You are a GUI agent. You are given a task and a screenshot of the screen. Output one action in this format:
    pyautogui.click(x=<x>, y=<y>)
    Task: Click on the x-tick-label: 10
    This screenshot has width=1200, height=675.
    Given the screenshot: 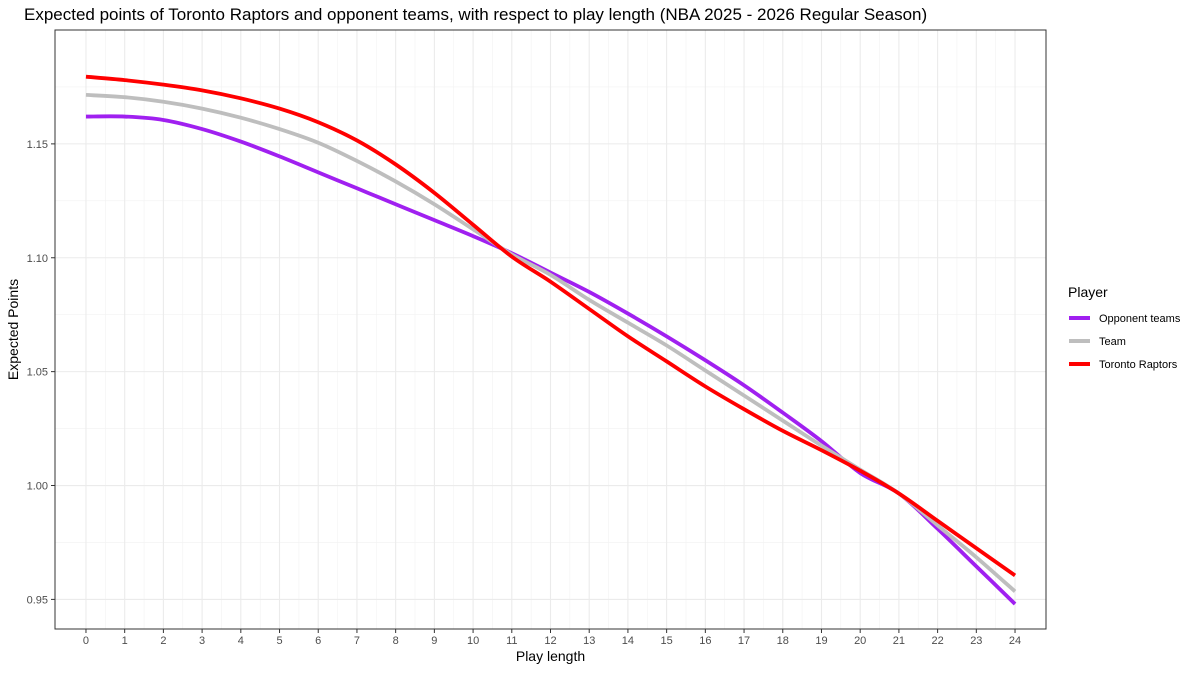 What is the action you would take?
    pyautogui.click(x=473, y=641)
    